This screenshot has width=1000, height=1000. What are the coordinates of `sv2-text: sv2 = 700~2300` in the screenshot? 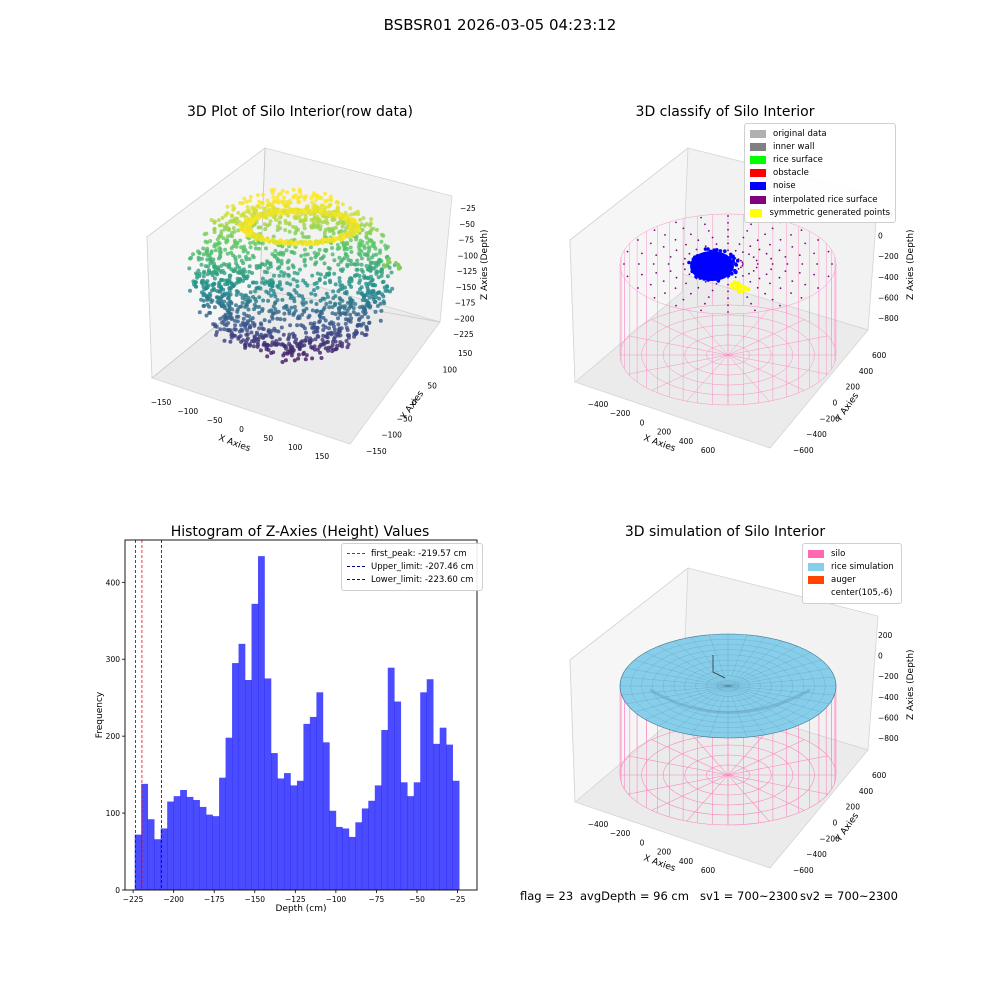 It's located at (849, 896).